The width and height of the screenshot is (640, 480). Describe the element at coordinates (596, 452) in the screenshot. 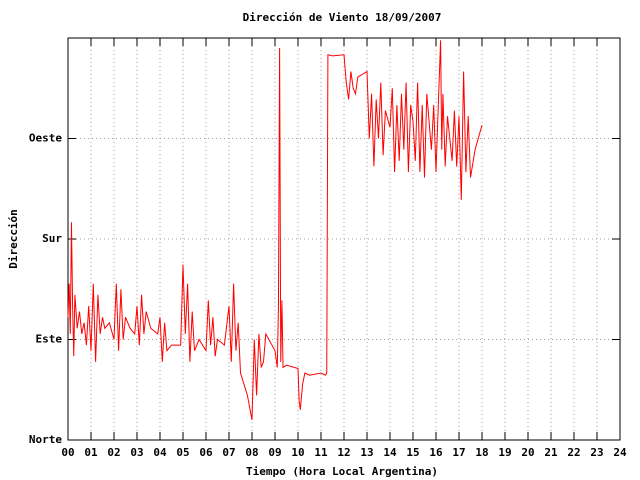

I see `x-tick-label: 23` at that location.